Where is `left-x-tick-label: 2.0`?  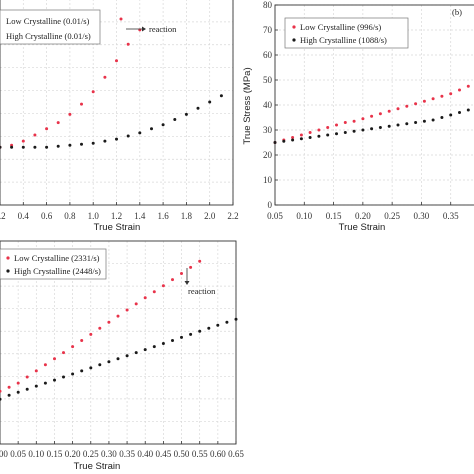
left-x-tick-label: 2.0 is located at coordinates (210, 216).